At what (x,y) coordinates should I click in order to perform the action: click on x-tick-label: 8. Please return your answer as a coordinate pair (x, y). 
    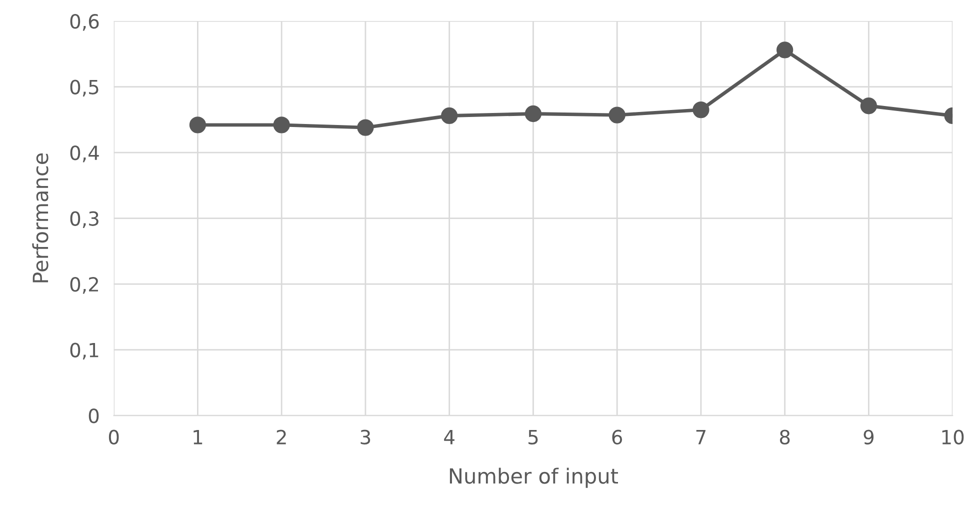
    Looking at the image, I should click on (785, 437).